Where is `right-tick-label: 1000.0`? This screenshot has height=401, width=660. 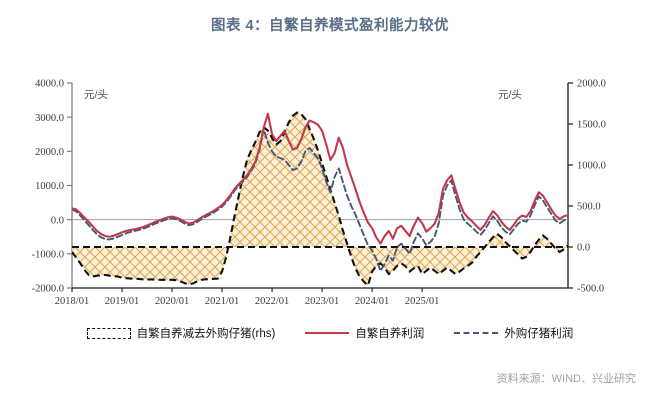
right-tick-label: 1000.0 is located at coordinates (591, 166).